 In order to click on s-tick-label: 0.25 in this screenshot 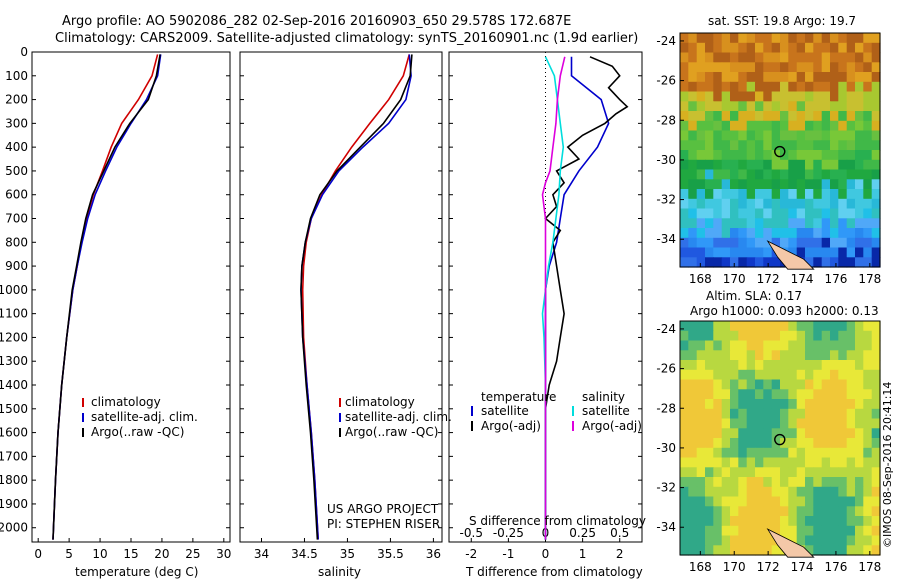, I will do `click(582, 533)`.